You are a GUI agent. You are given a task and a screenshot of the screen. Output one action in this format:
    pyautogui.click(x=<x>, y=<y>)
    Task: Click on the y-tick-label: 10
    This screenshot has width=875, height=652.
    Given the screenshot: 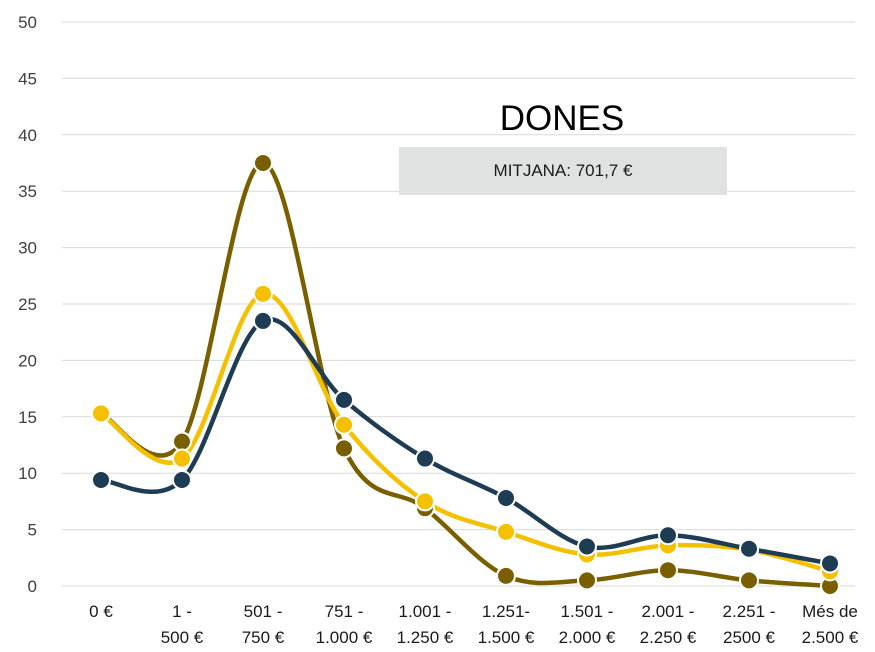 What is the action you would take?
    pyautogui.click(x=27, y=473)
    